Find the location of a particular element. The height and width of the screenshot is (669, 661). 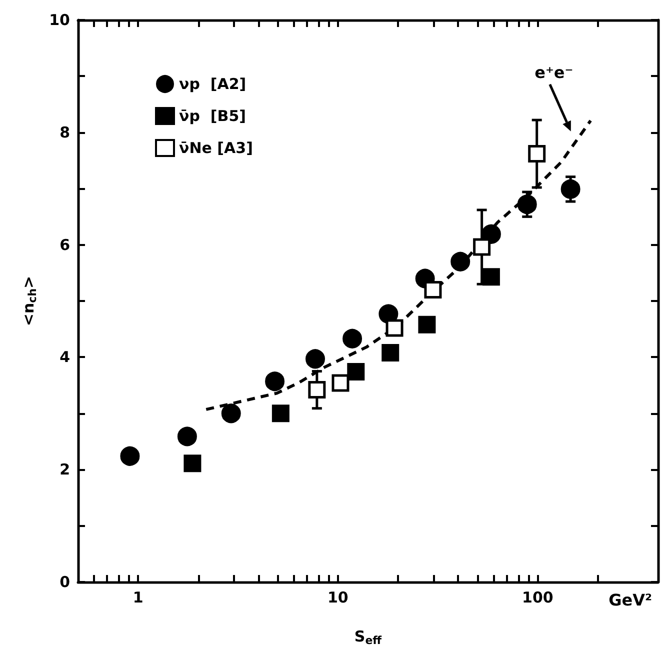

y-tick-label: 4 is located at coordinates (65, 357).